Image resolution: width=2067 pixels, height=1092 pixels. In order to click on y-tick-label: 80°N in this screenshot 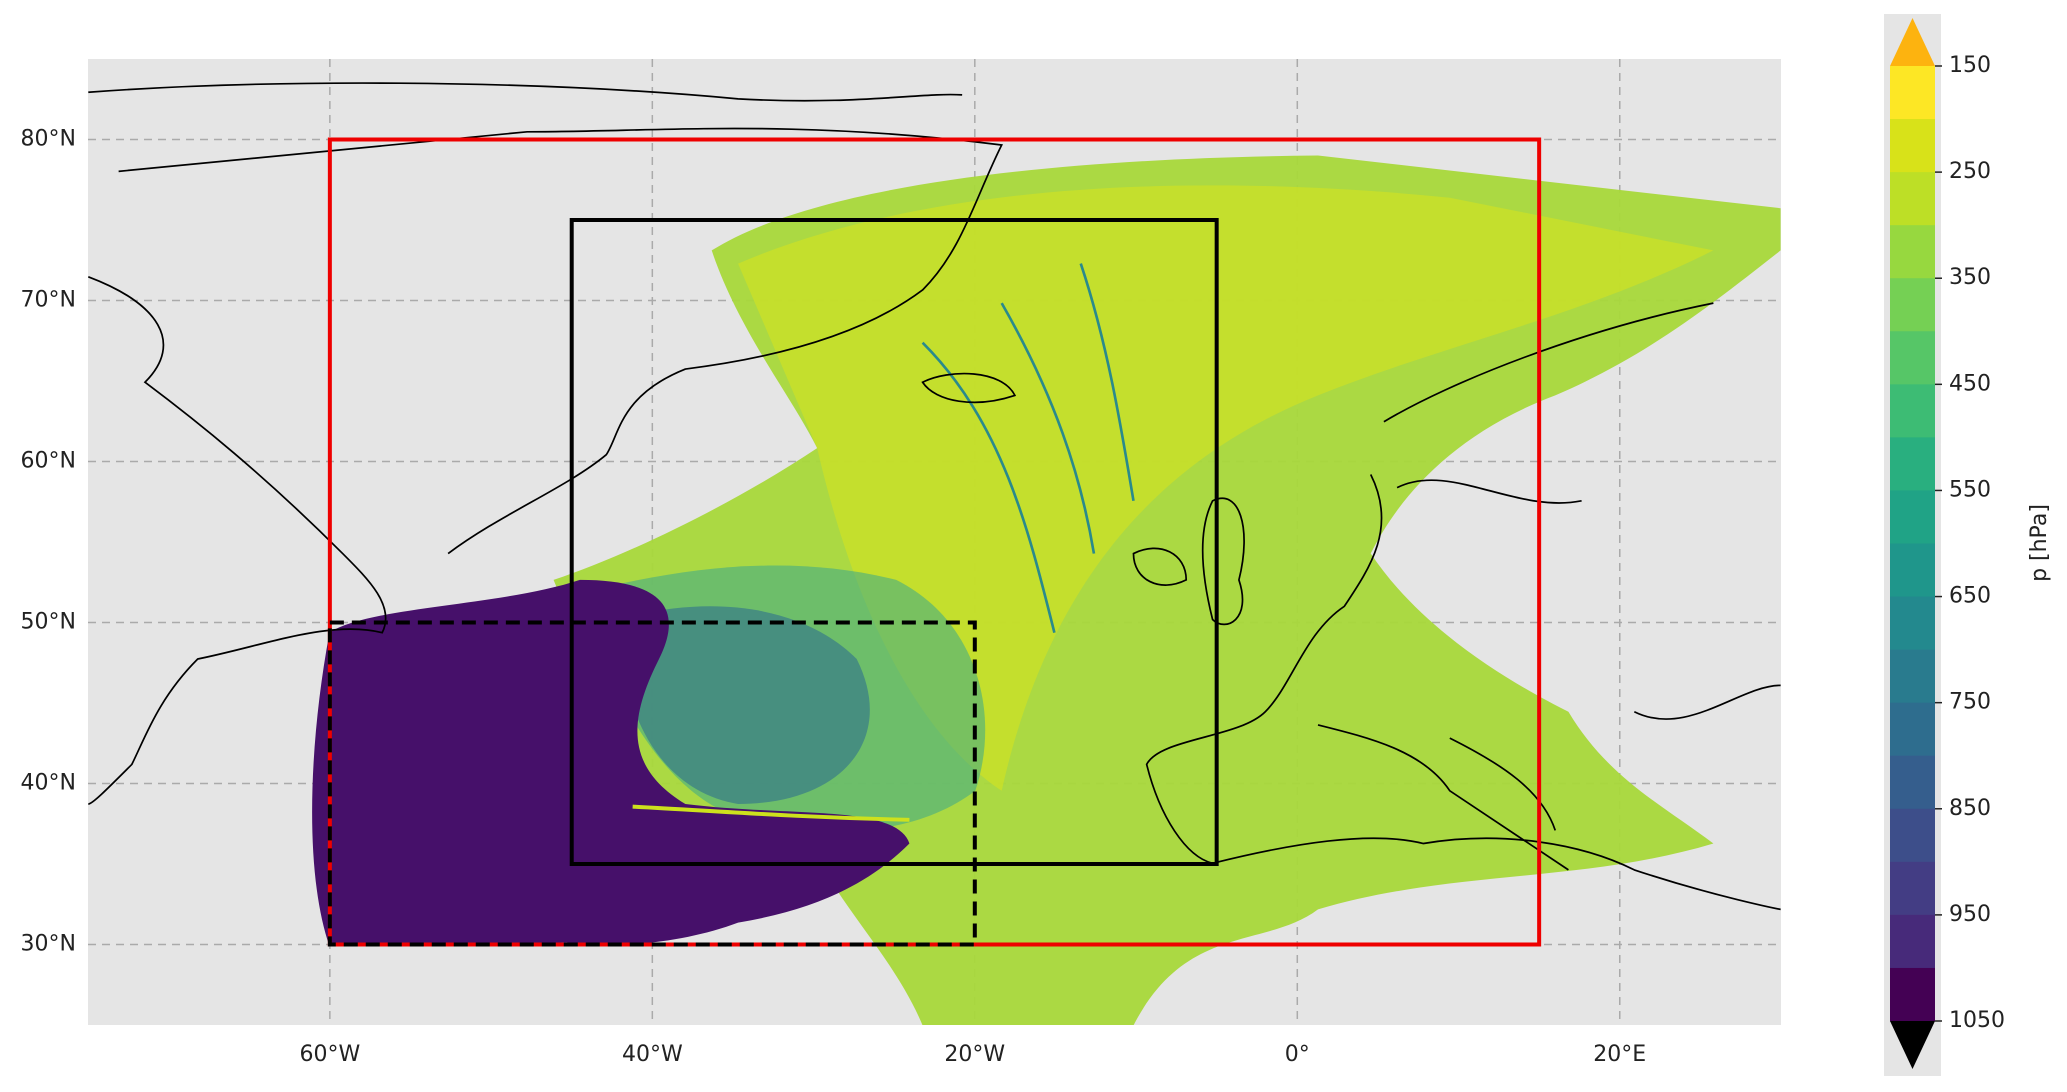, I will do `click(48, 139)`.